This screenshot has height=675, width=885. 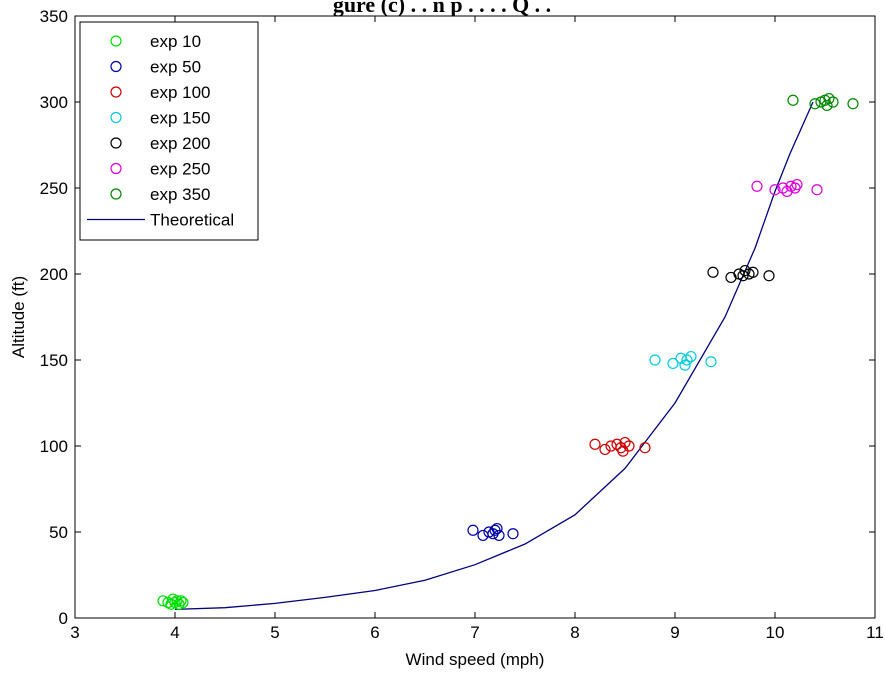 I want to click on x-tick-label: 7, so click(x=474, y=632).